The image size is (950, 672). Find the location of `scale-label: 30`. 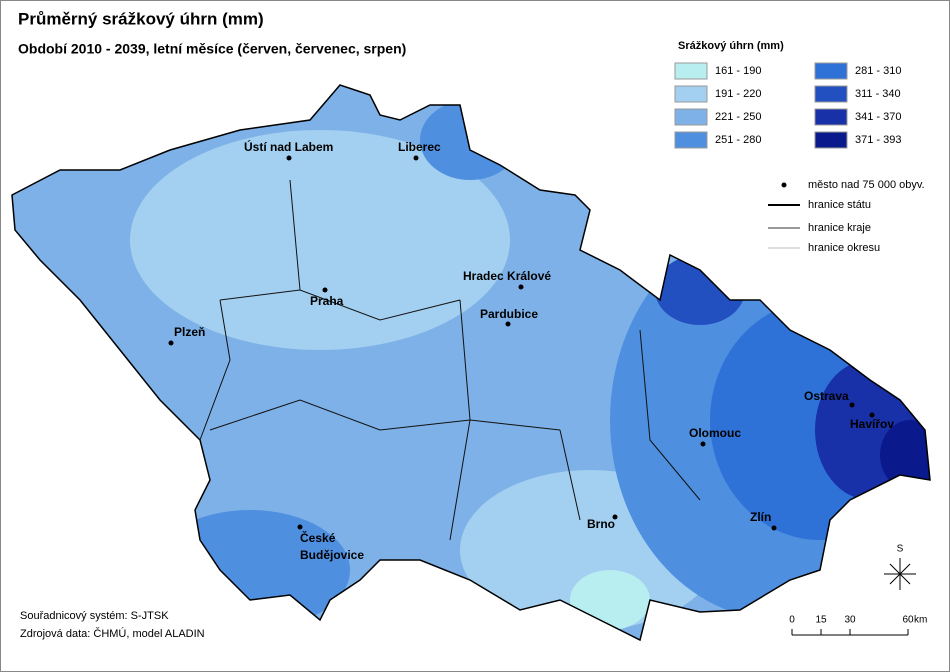

scale-label: 30 is located at coordinates (850, 620).